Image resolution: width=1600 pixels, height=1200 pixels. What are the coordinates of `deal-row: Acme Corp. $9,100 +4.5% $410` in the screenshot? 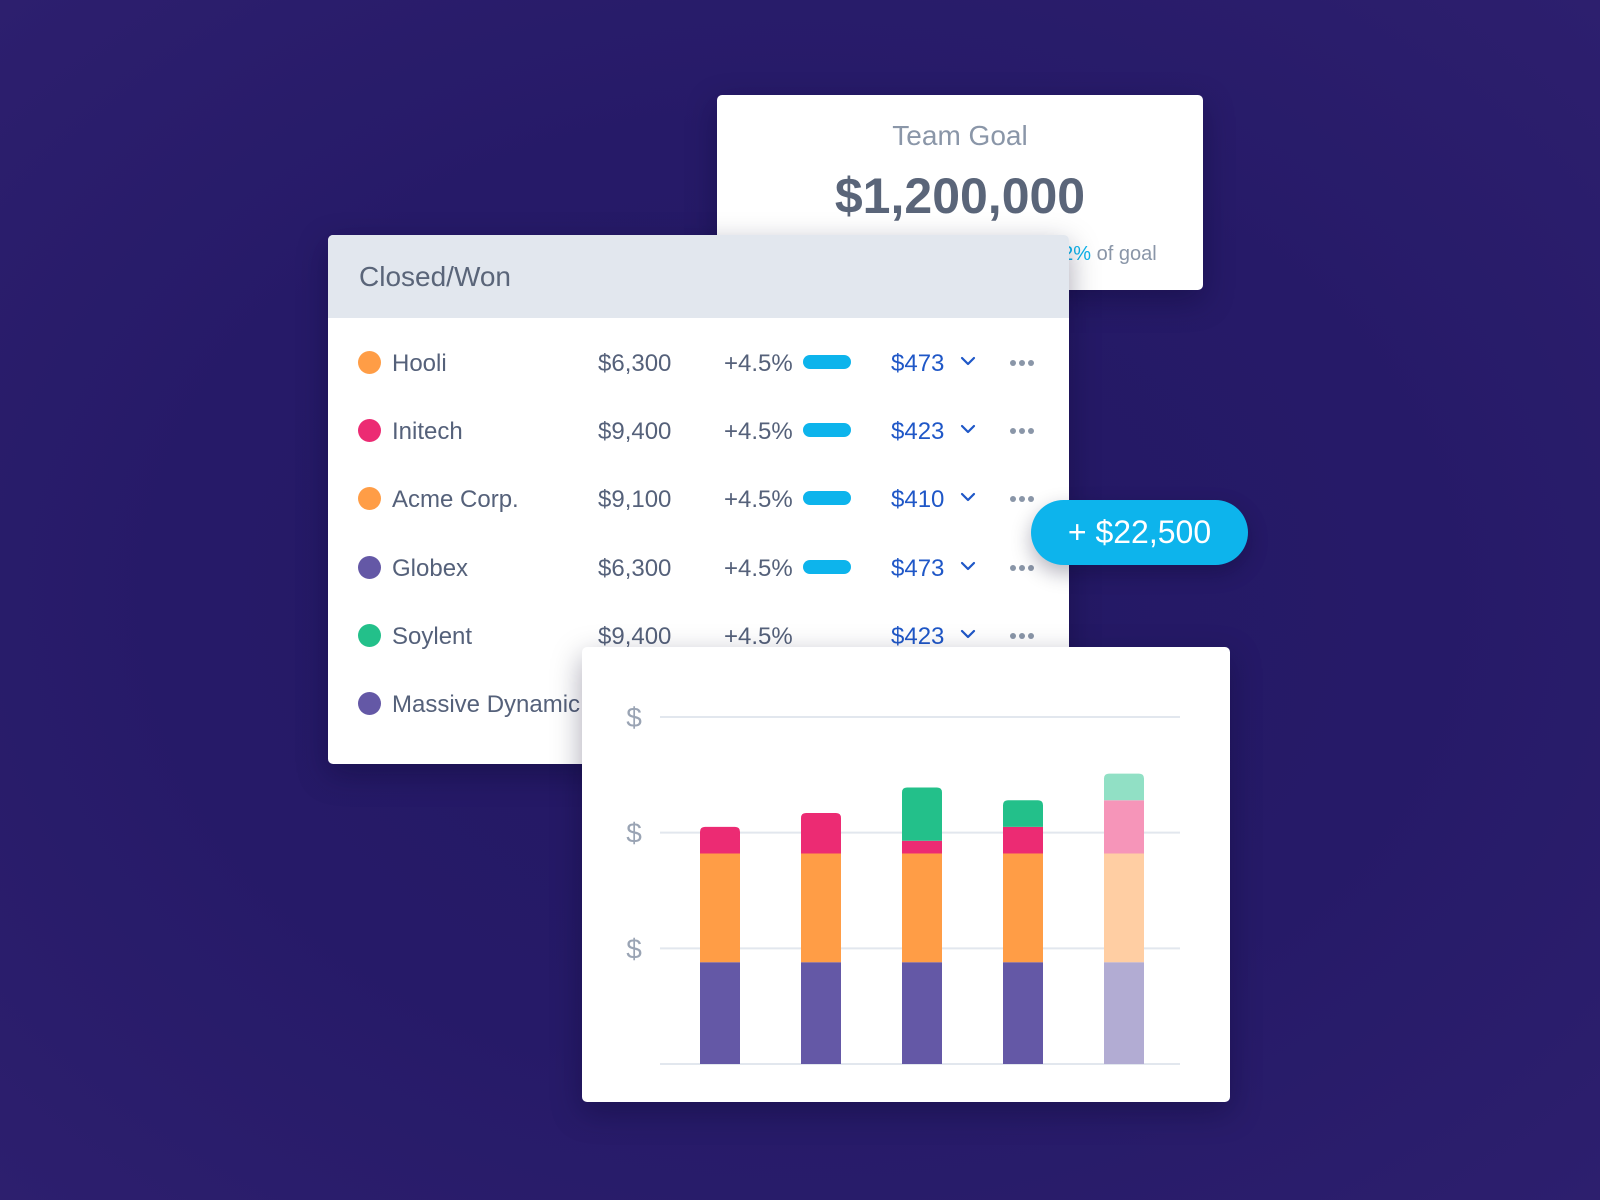 It's located at (698, 499).